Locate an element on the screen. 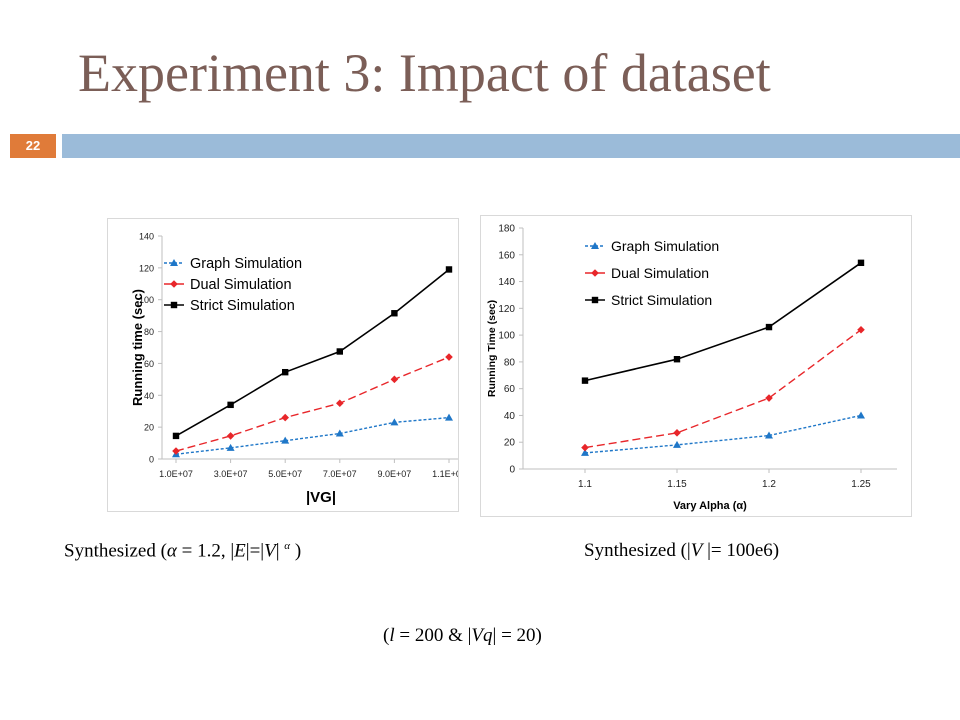 This screenshot has width=960, height=720. chart1-y-tick-label: 60 is located at coordinates (149, 364).